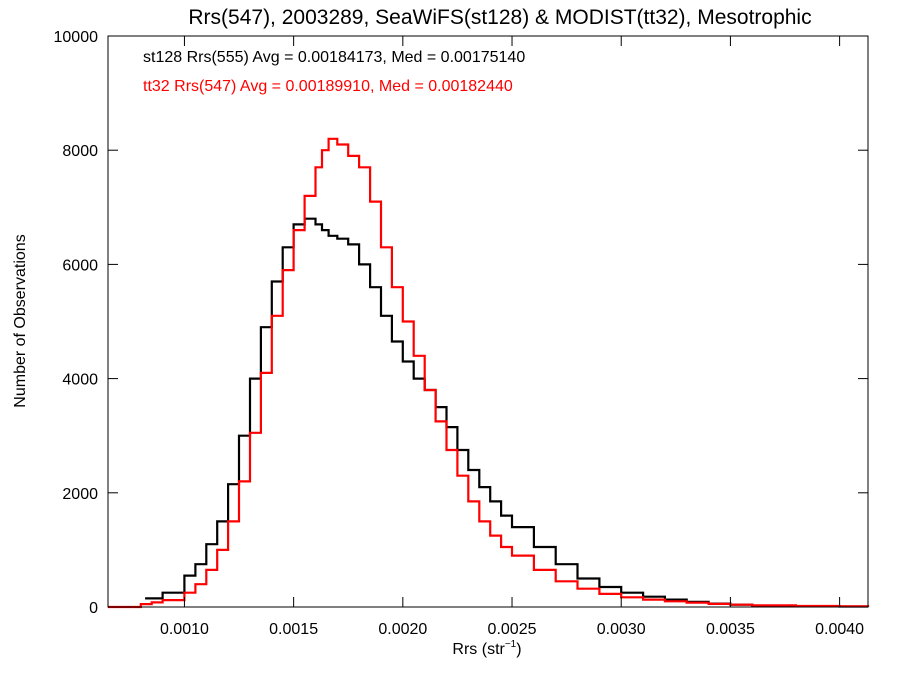 The width and height of the screenshot is (900, 675). I want to click on x-tick-label: 0.0030, so click(621, 629).